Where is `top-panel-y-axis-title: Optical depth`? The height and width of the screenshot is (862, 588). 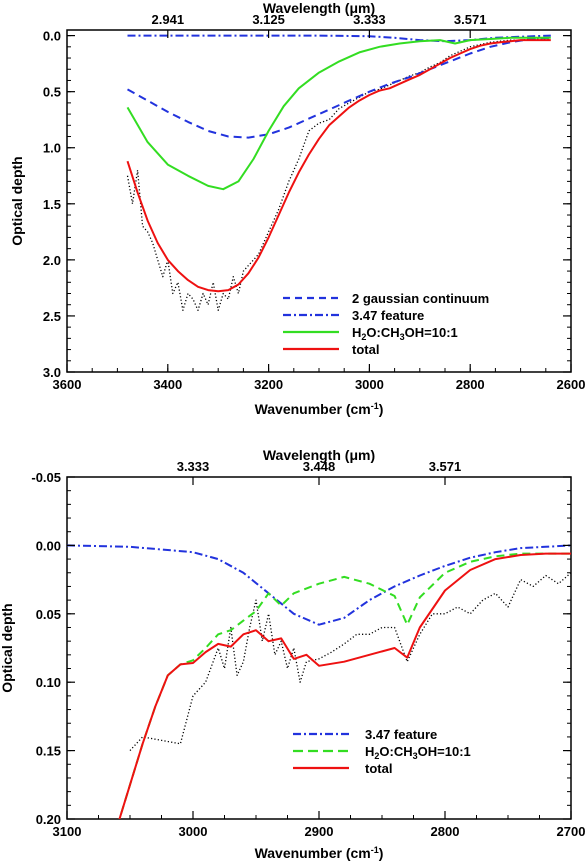
top-panel-y-axis-title: Optical depth is located at coordinates (17, 200).